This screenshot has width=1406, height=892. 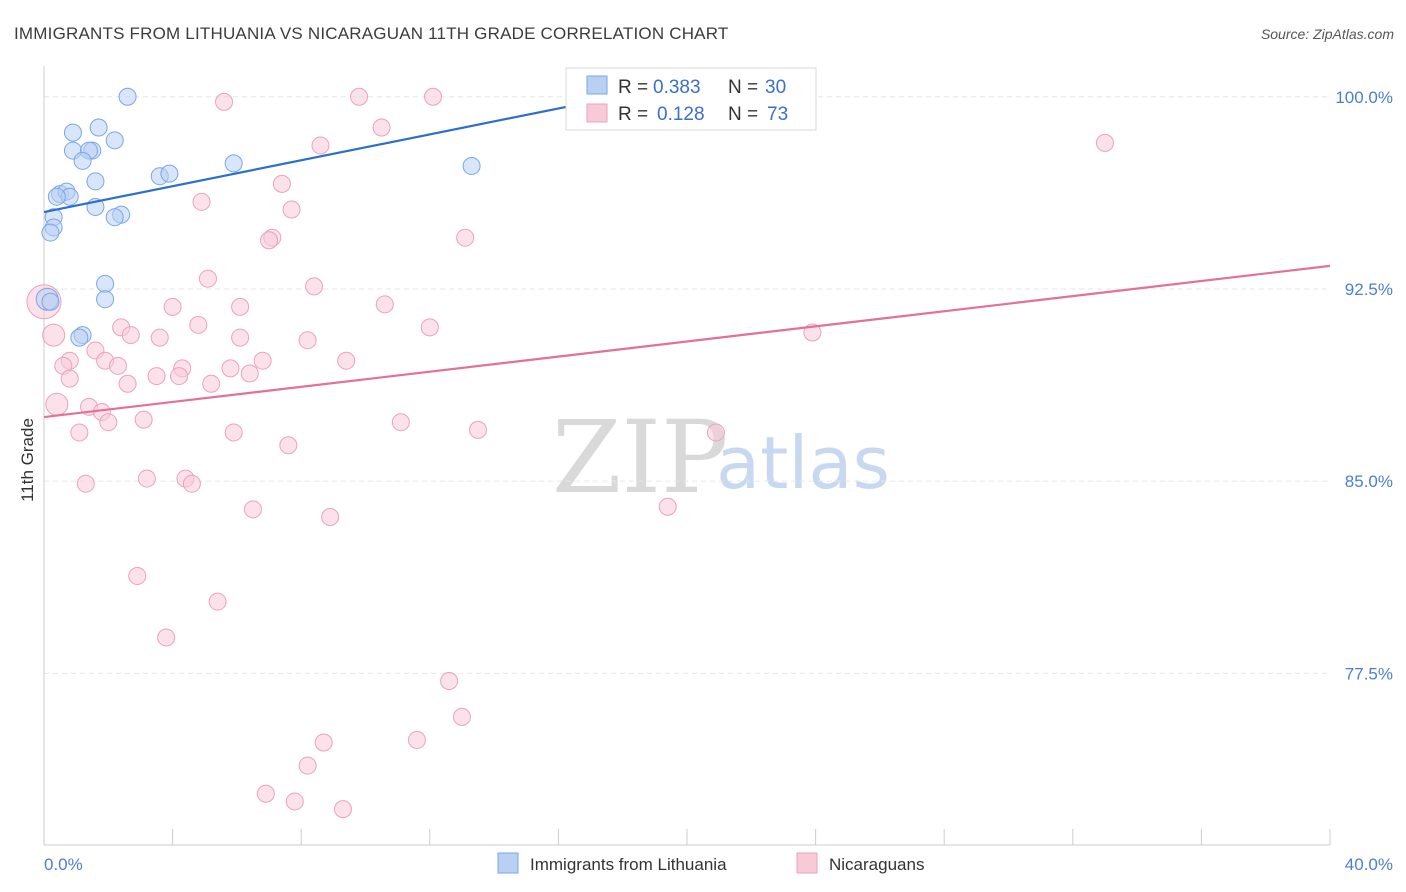 What do you see at coordinates (341, 217) in the screenshot?
I see `series-lithuania` at bounding box center [341, 217].